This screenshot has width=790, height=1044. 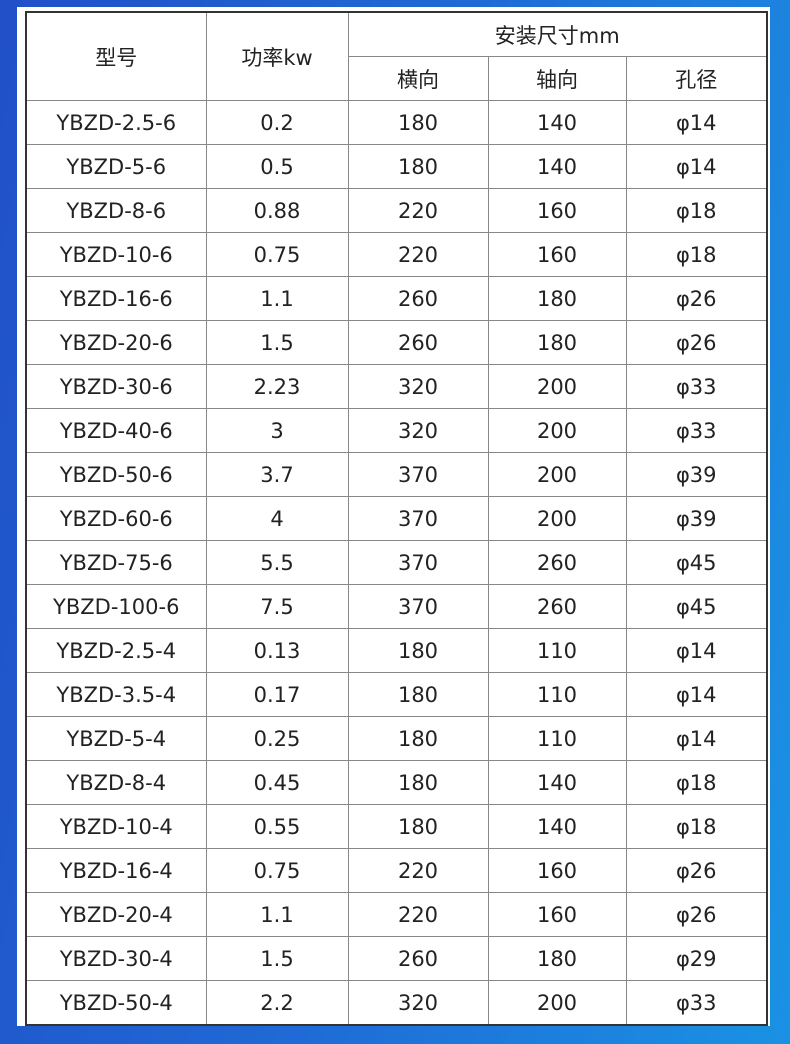 I want to click on table-row: YBZD-2.5-6 0.2 180 140 φ14, so click(x=396, y=122).